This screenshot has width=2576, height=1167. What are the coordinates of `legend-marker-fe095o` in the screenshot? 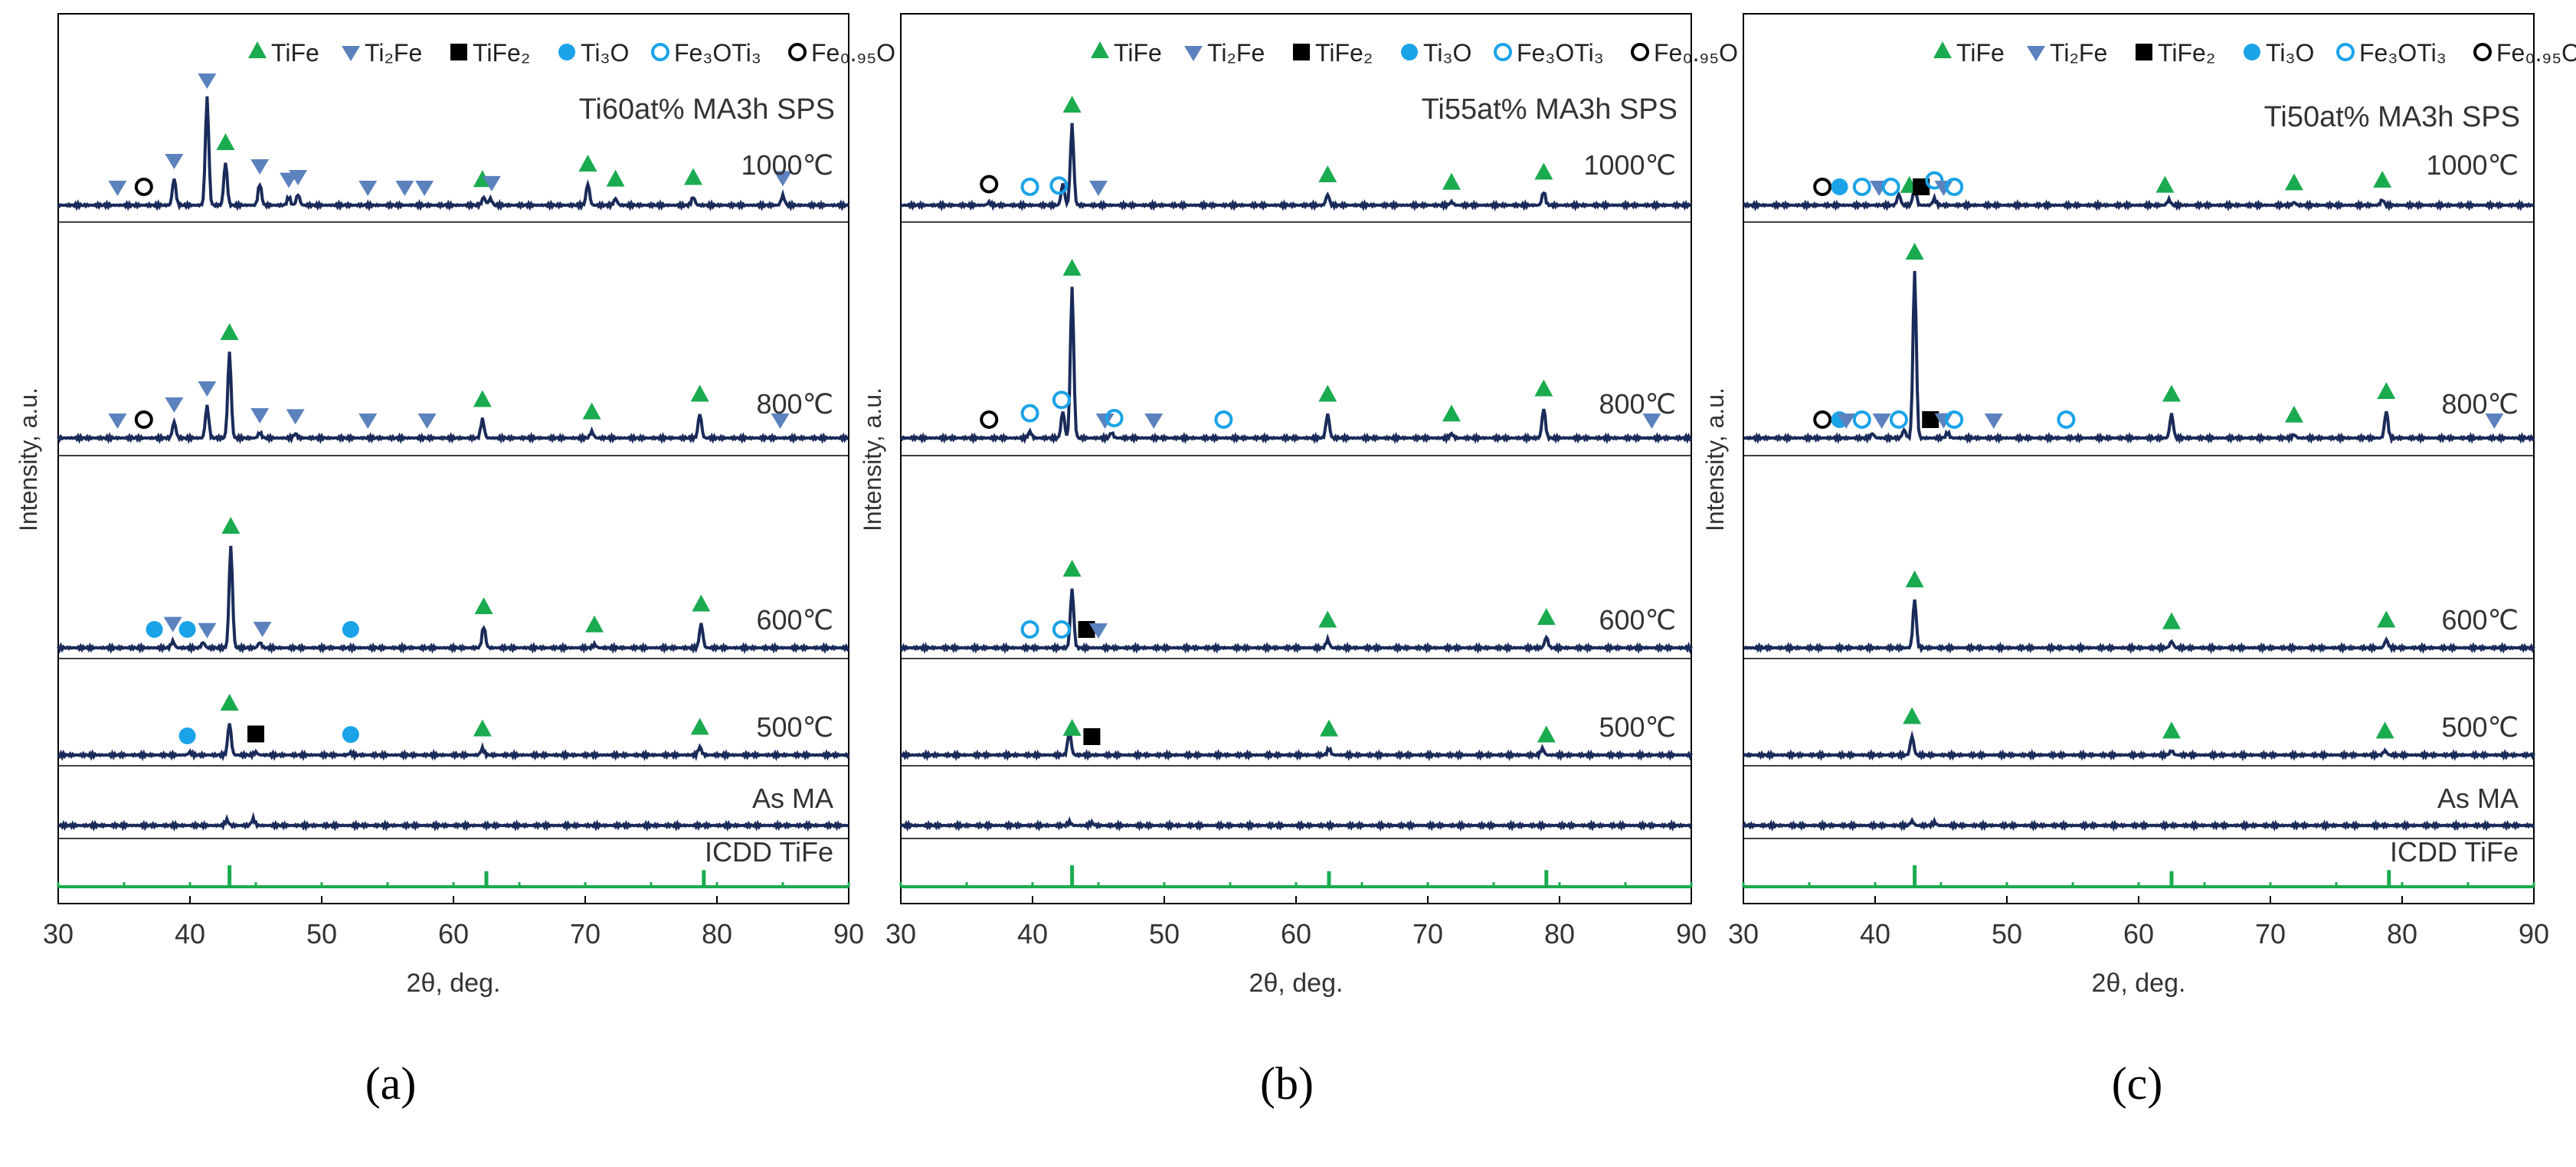 It's located at (1640, 52).